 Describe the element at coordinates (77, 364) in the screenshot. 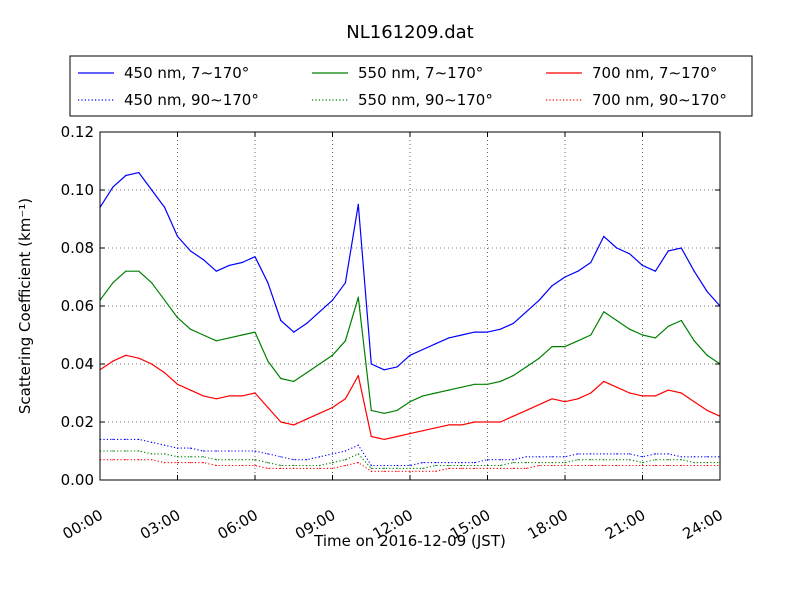

I see `y-tick-label: 0.04` at that location.